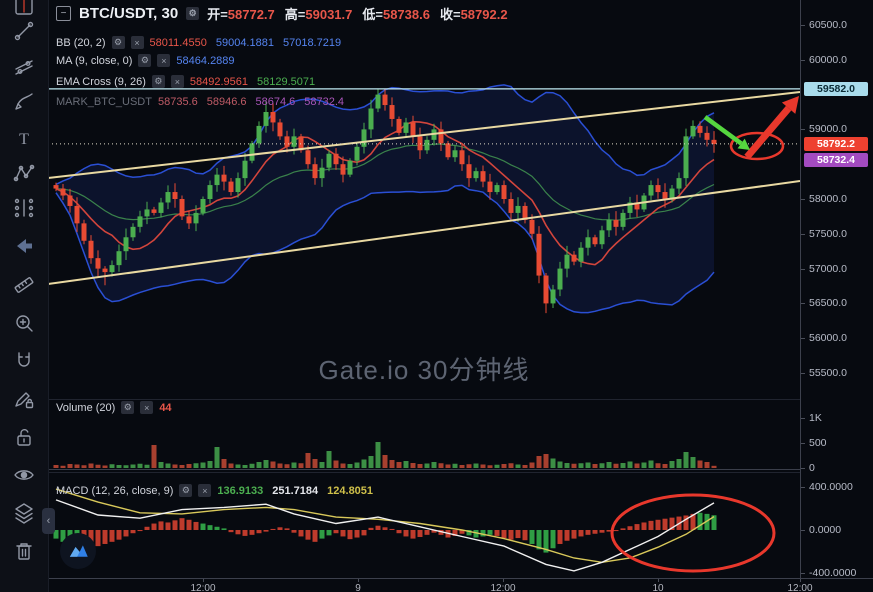 The height and width of the screenshot is (592, 873). Describe the element at coordinates (357, 13) in the screenshot. I see `ohlc-readout: 开=58772.7 高=59031.7 低=58738.6 收=58792.2` at that location.